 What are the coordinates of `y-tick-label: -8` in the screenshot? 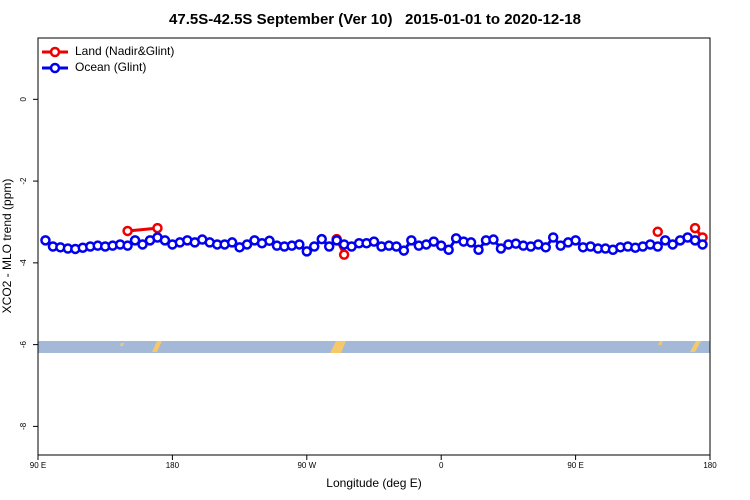 It's located at (23, 426).